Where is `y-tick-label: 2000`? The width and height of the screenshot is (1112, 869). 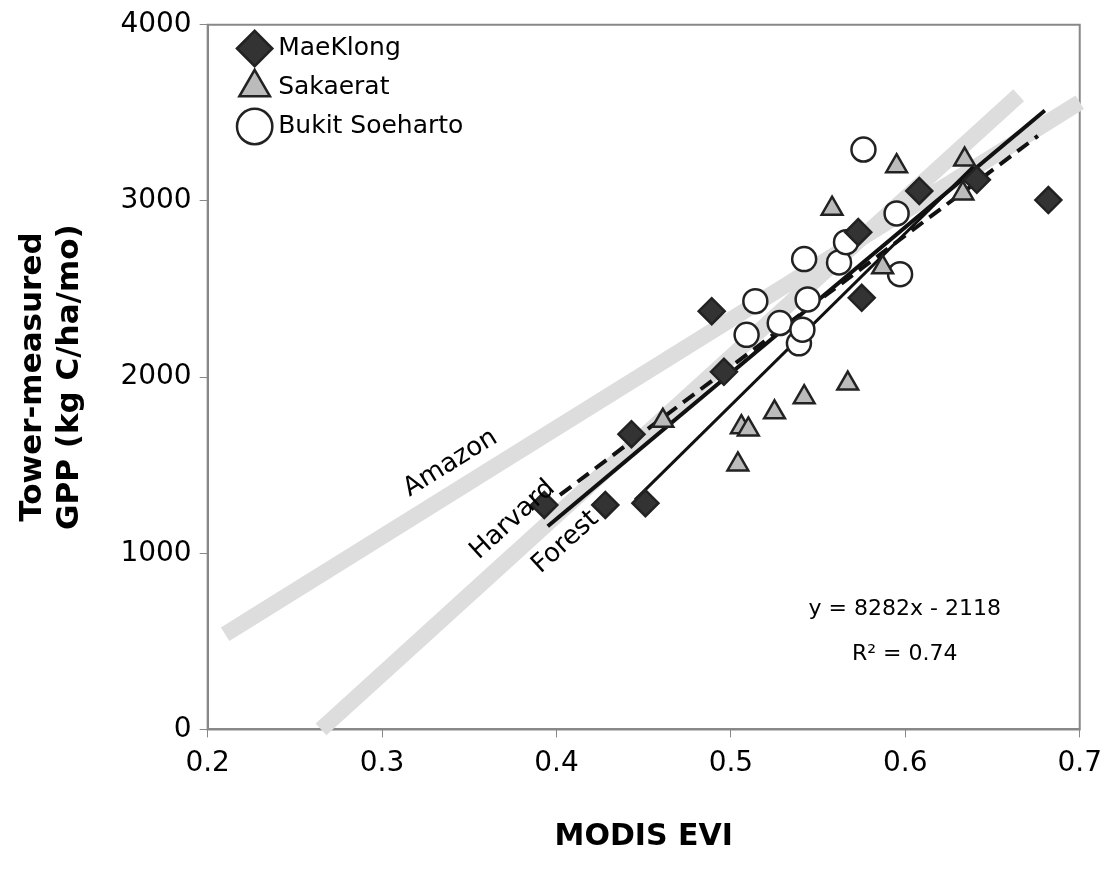 y-tick-label: 2000 is located at coordinates (156, 375).